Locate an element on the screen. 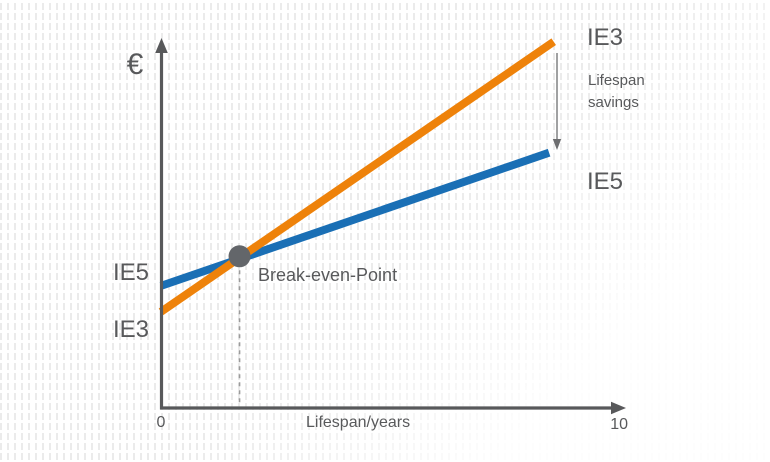 This screenshot has width=770, height=462. ie5-line-end-label: IE5 is located at coordinates (605, 181).